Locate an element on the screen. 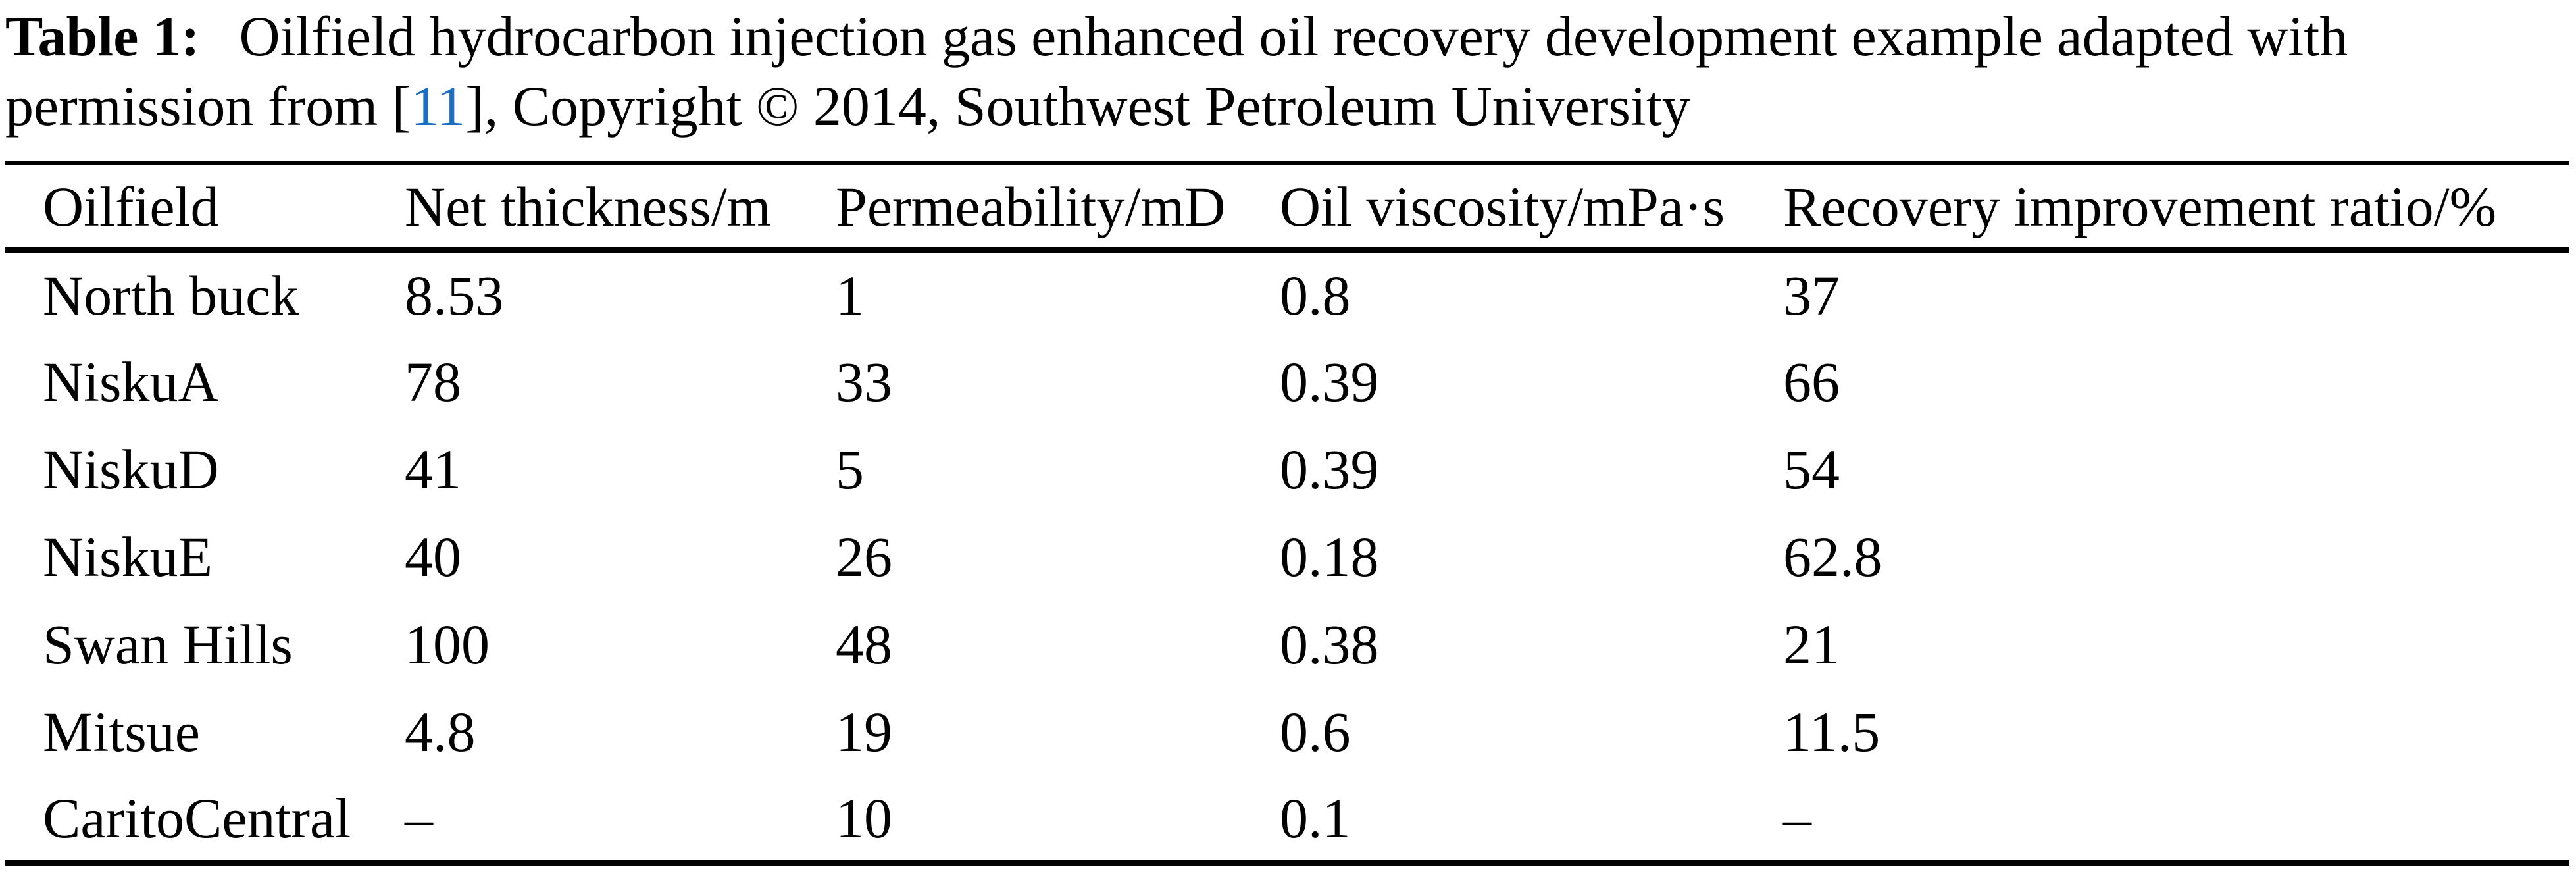  table-row: NiskuD 41 5 0.39 54 is located at coordinates (1287, 469).